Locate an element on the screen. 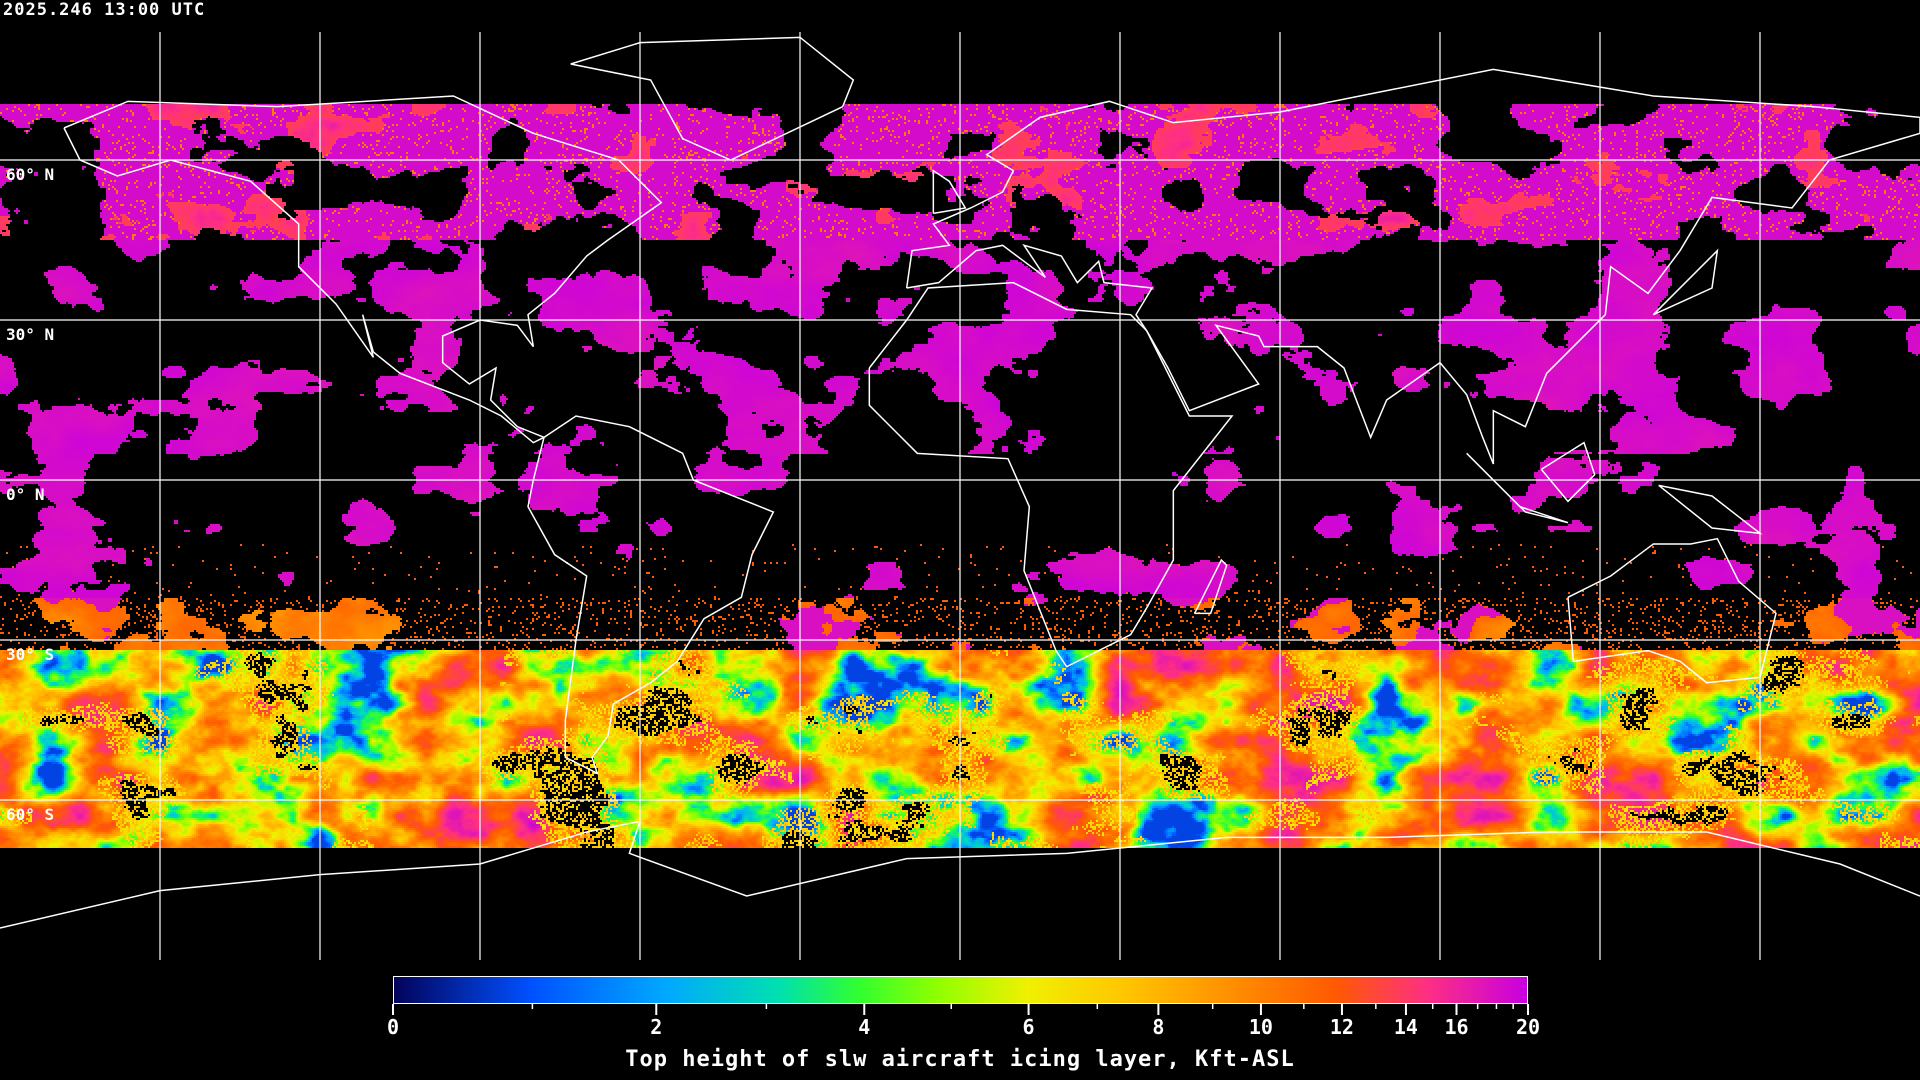 This screenshot has height=1080, width=1920. timestamp: 2025.246 13:00 UTC is located at coordinates (104, 10).